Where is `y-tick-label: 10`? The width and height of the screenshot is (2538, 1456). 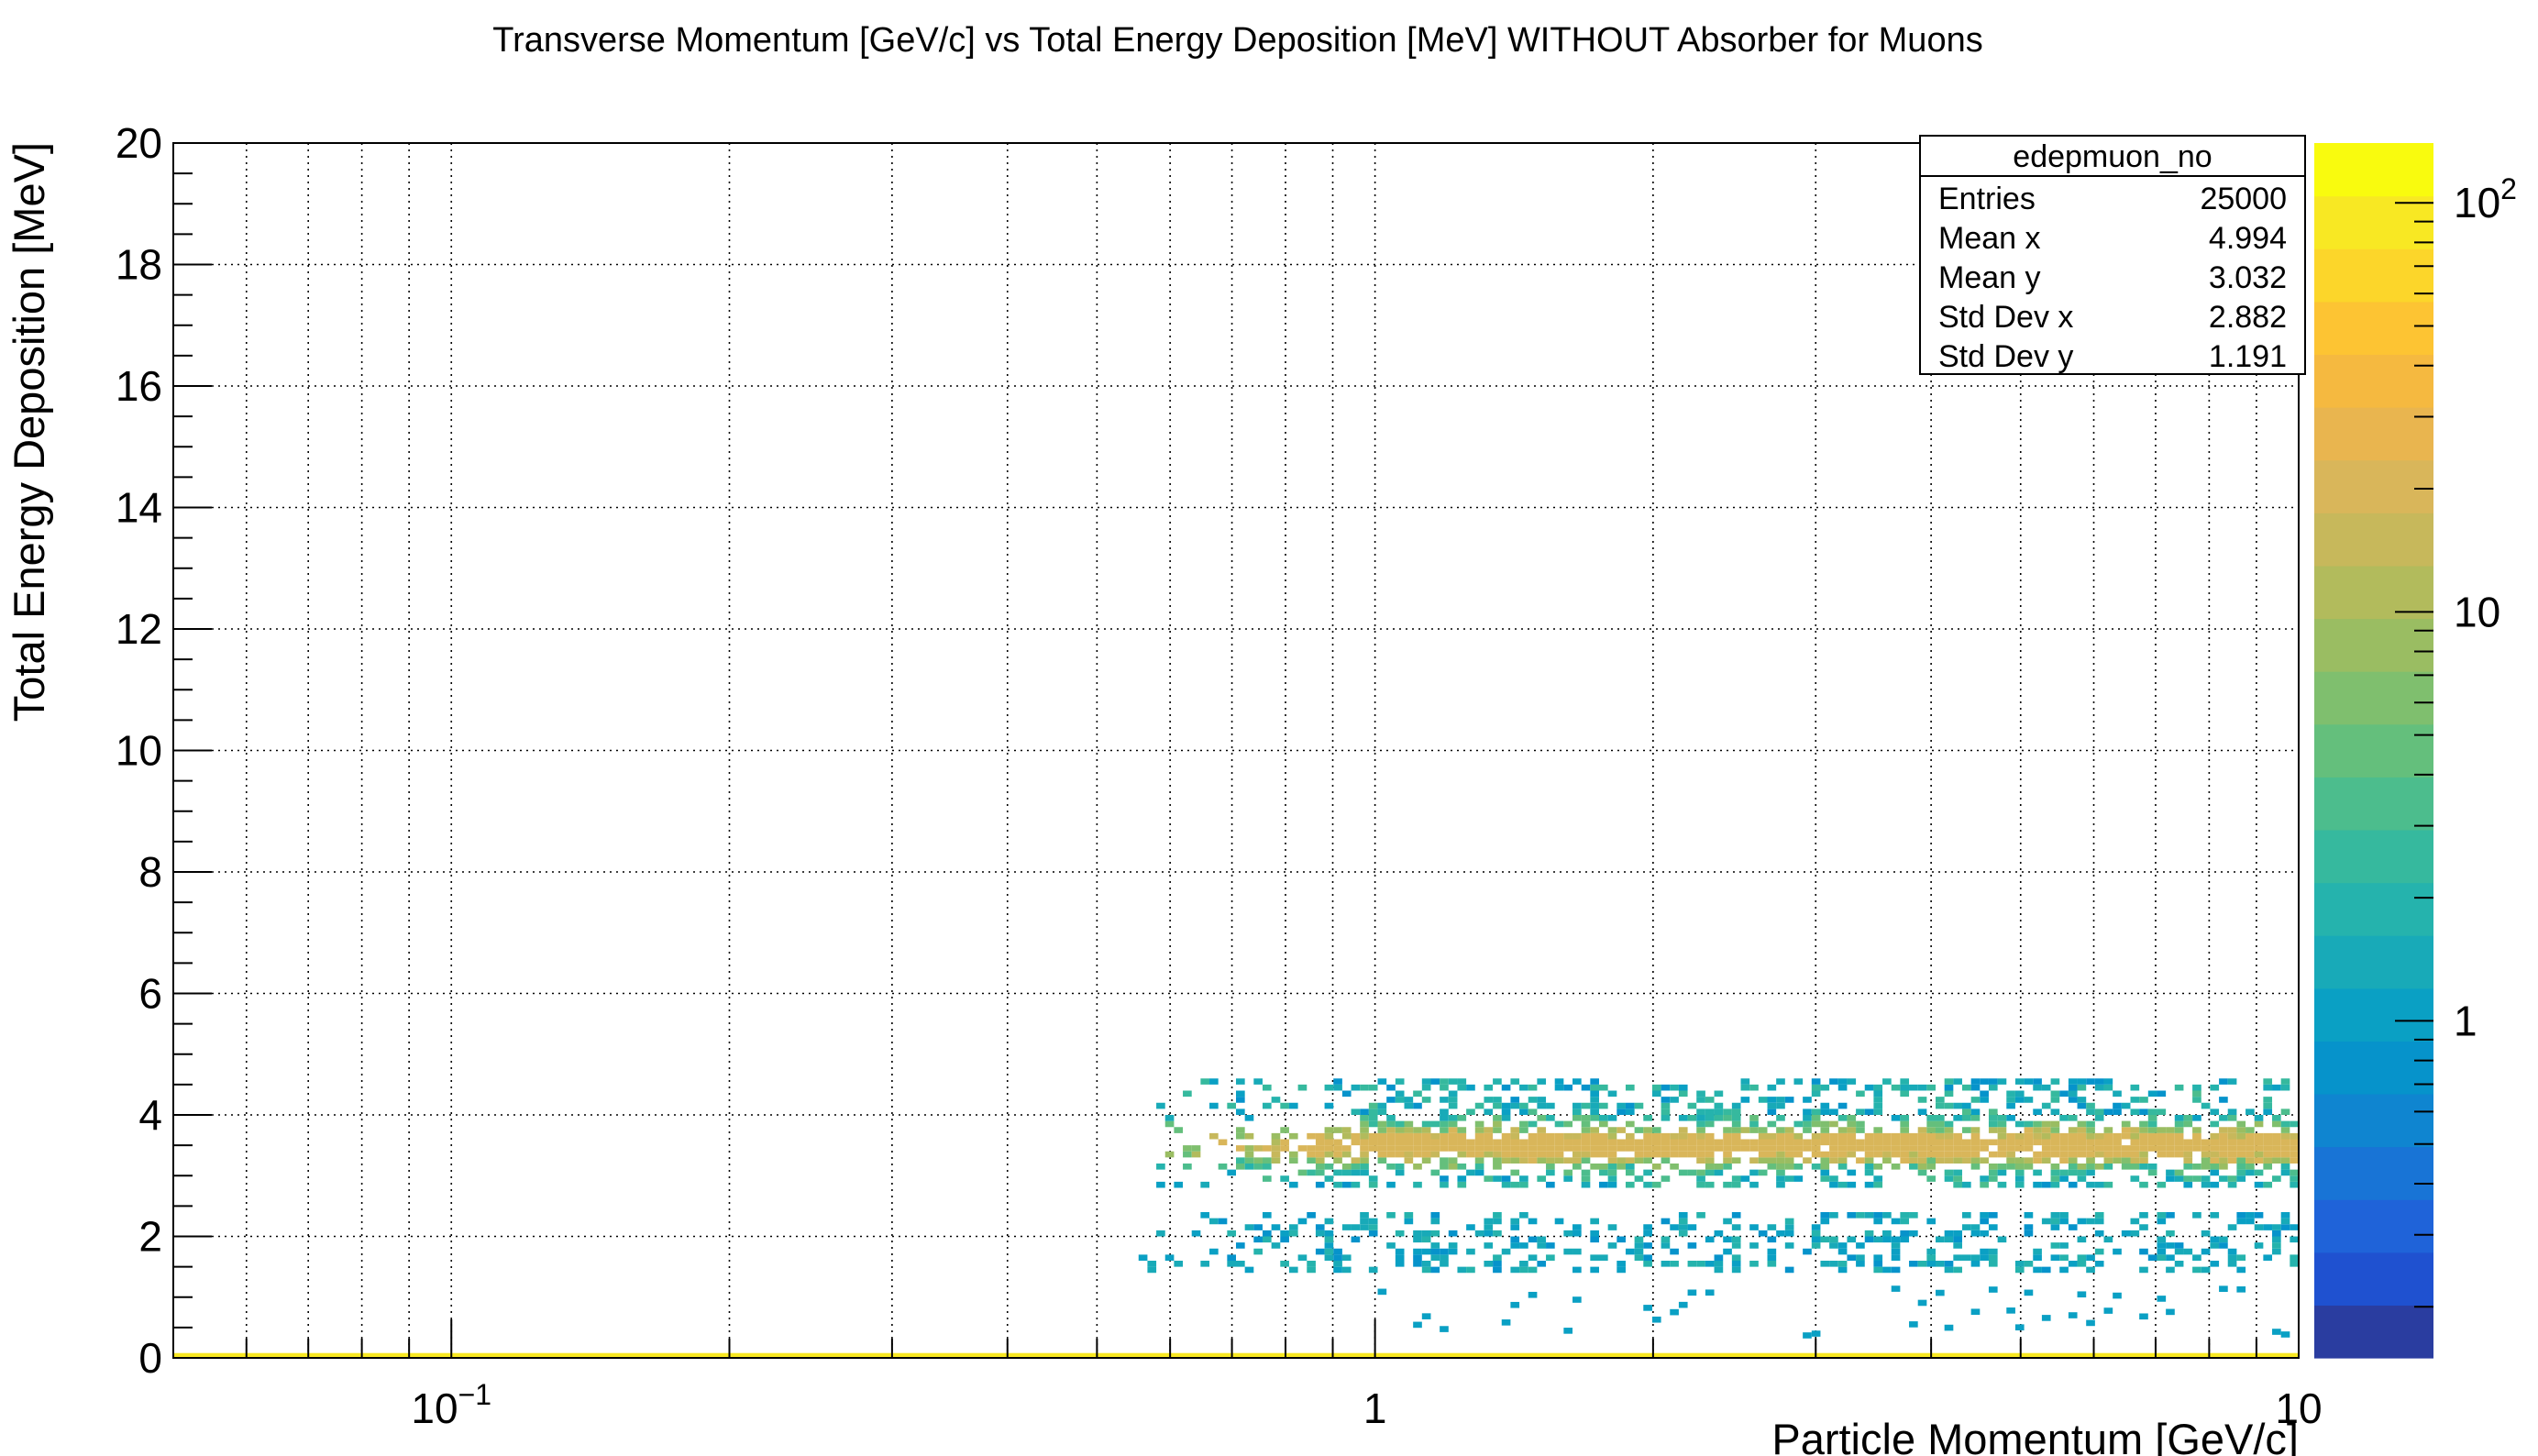
y-tick-label: 10 is located at coordinates (139, 751).